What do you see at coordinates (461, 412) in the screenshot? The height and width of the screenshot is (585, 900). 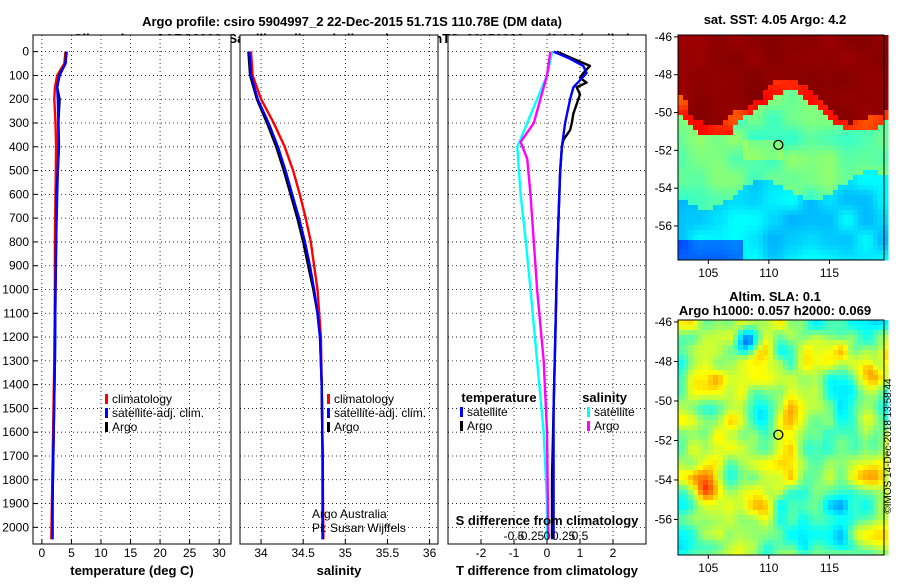 I see `legend-swatch` at bounding box center [461, 412].